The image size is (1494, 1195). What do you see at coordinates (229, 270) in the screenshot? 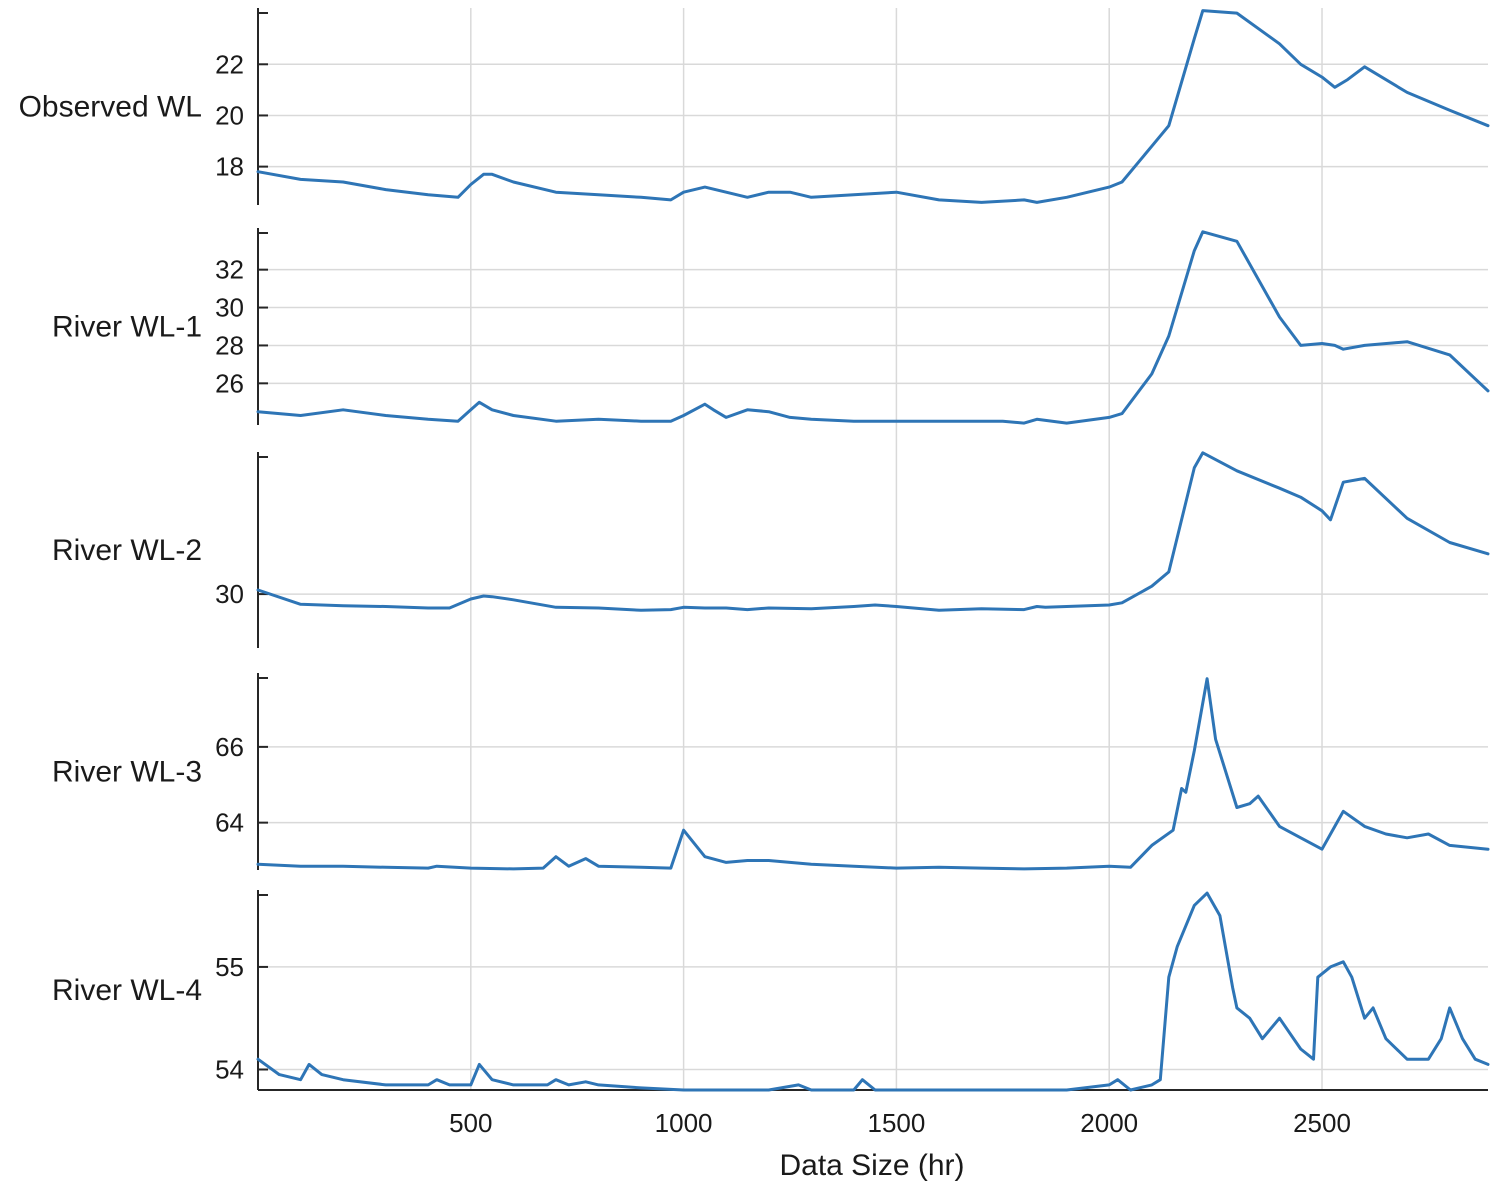
I see `y-tick-label: 32` at bounding box center [229, 270].